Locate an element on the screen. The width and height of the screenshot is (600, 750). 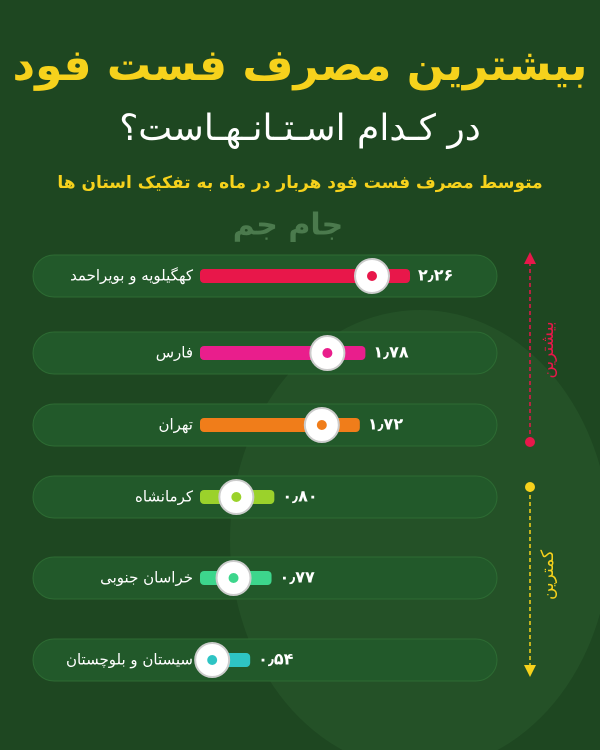
category-label: خراسان جنوبی is located at coordinates (146, 578).